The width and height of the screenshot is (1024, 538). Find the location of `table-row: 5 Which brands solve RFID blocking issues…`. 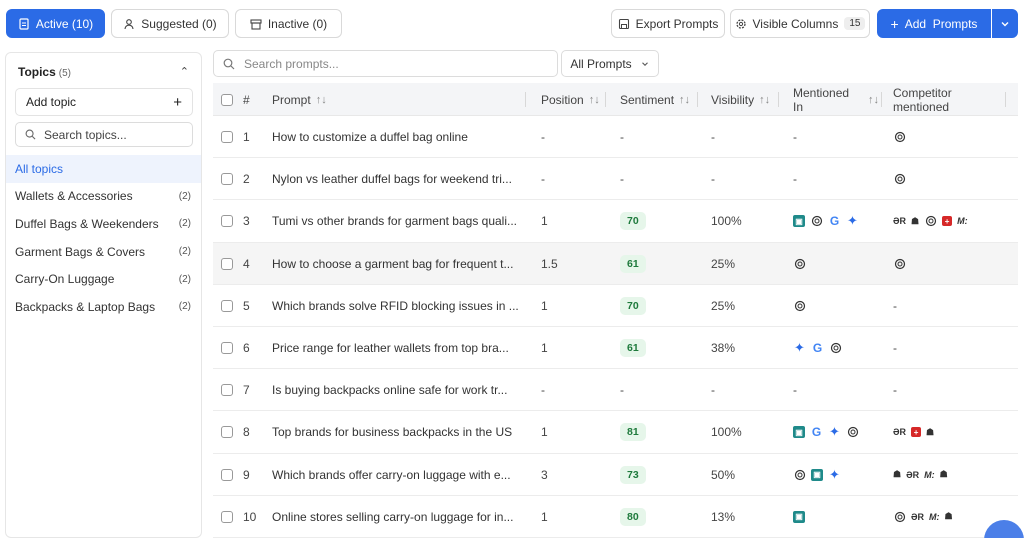

table-row: 5 Which brands solve RFID blocking issues… is located at coordinates (615, 306).